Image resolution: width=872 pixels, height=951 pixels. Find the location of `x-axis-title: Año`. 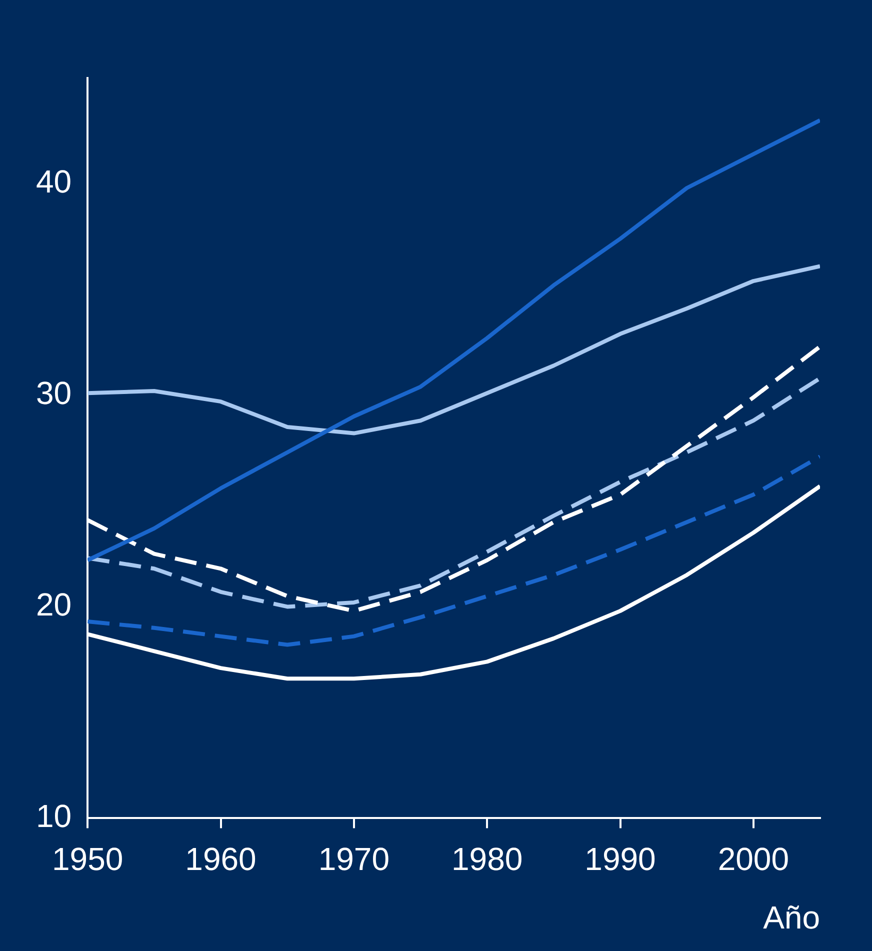

x-axis-title: Año is located at coordinates (791, 918).